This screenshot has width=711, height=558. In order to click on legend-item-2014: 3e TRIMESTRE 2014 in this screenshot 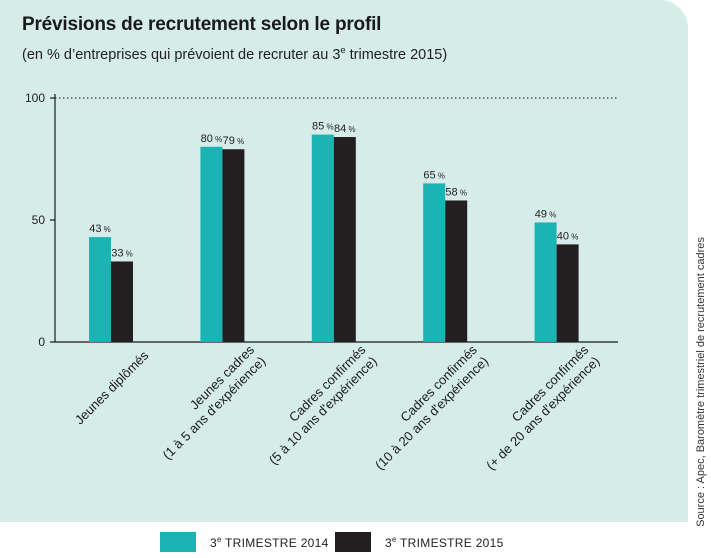, I will do `click(244, 542)`.